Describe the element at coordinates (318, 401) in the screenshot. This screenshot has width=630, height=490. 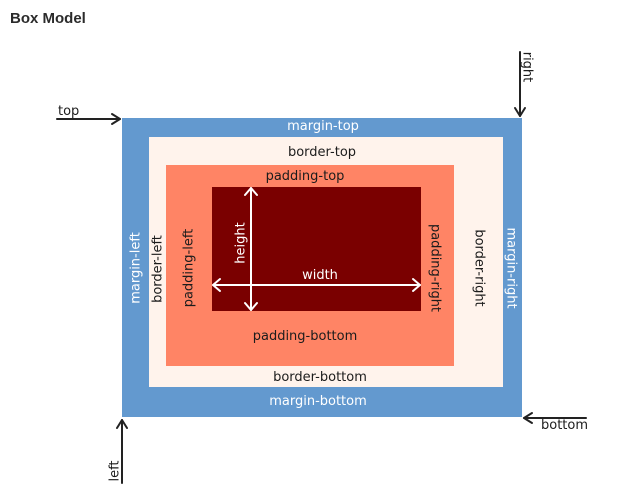
I see `margin-bottom-label: margin-bottom` at that location.